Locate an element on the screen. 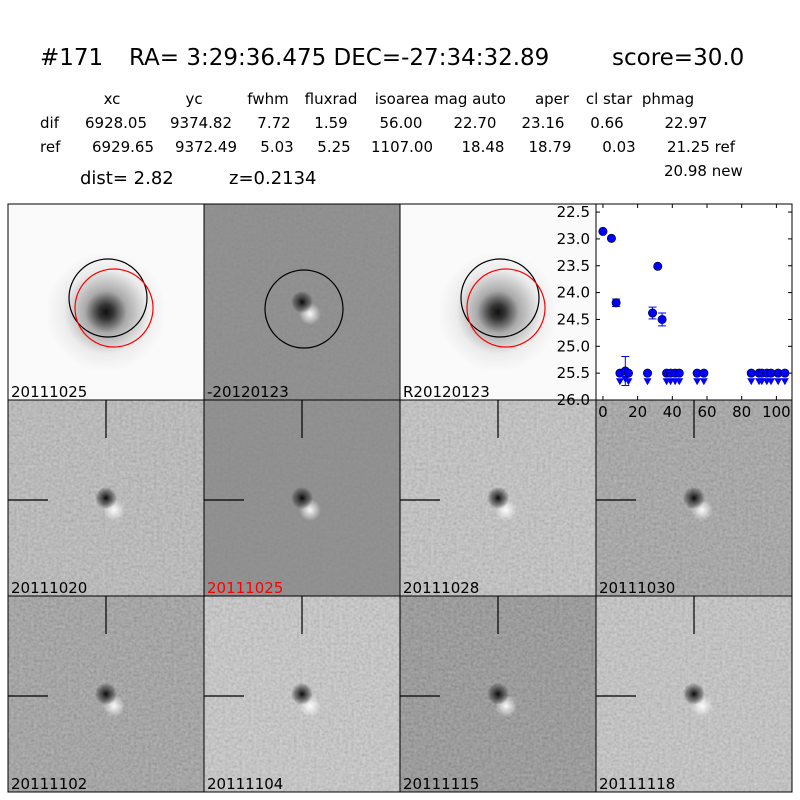 This screenshot has width=800, height=800. image-stamp: 20111115 is located at coordinates (498, 694).